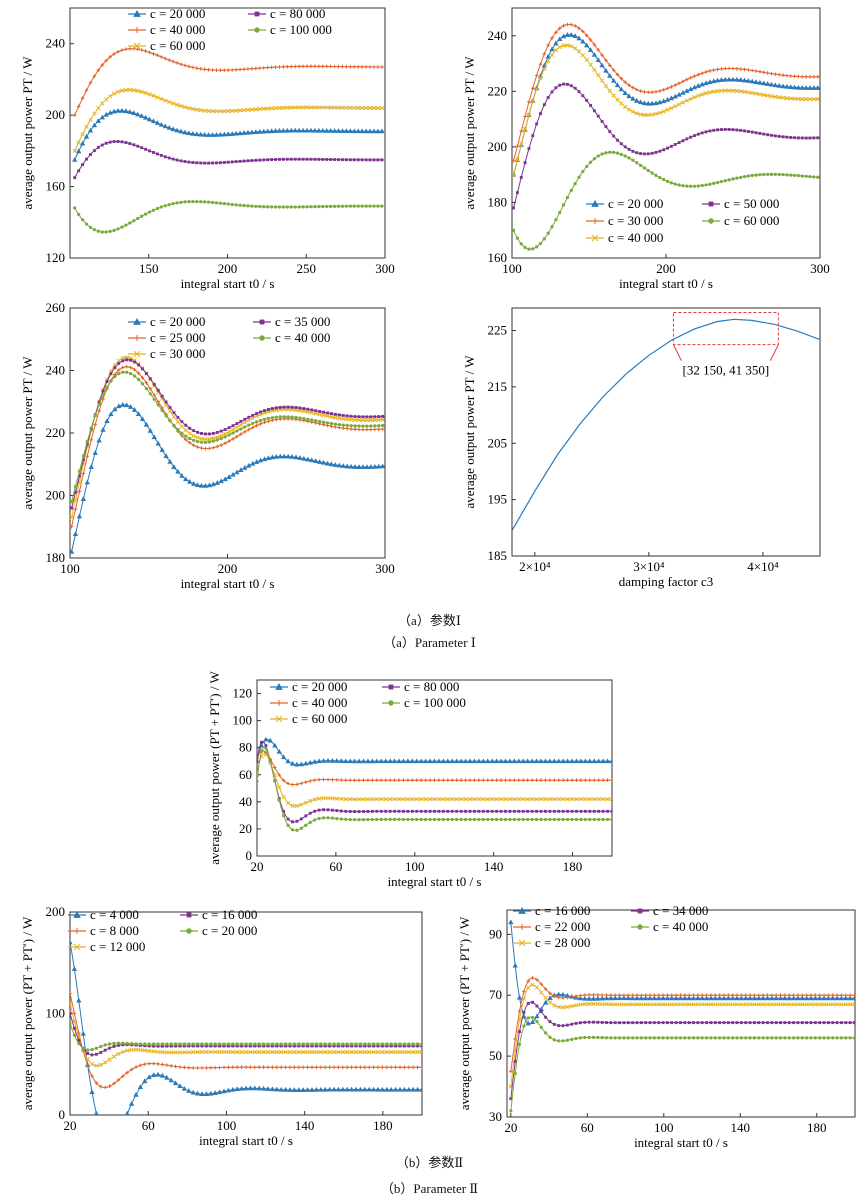 The height and width of the screenshot is (1202, 859). Describe the element at coordinates (726, 370) in the screenshot. I see `range-annotation: [32 150, 41 350]` at that location.